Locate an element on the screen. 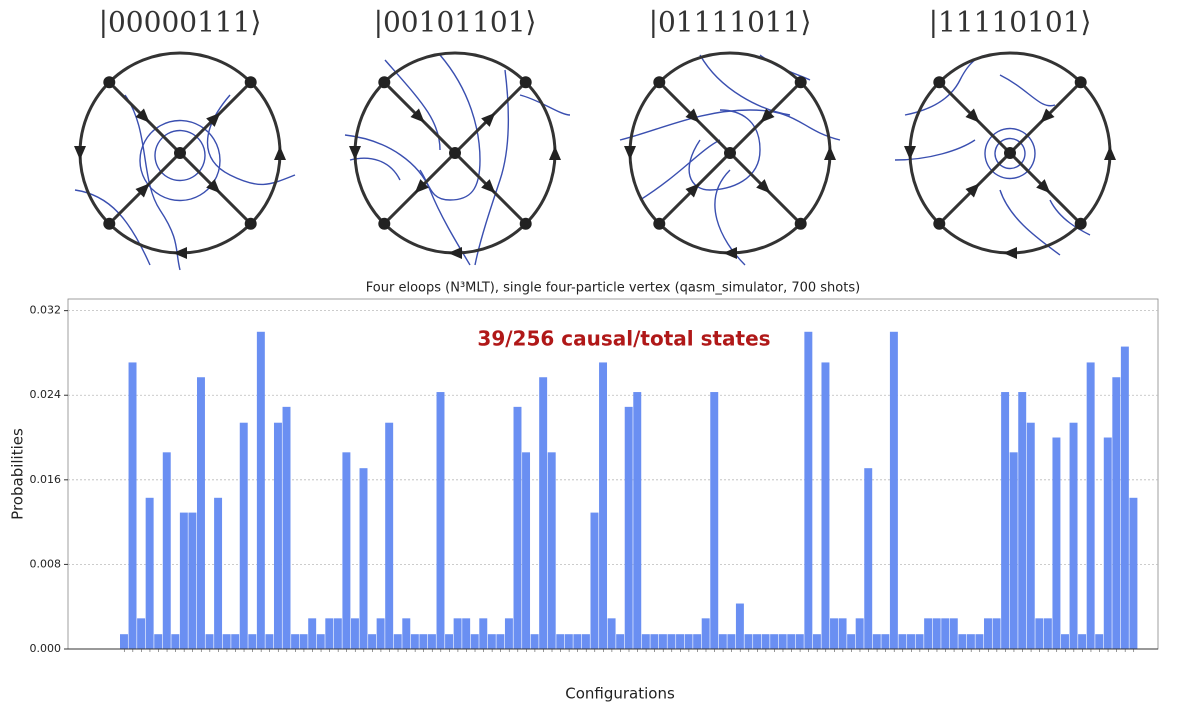 The height and width of the screenshot is (708, 1185). y-tick-label: 0.024 is located at coordinates (46, 394).